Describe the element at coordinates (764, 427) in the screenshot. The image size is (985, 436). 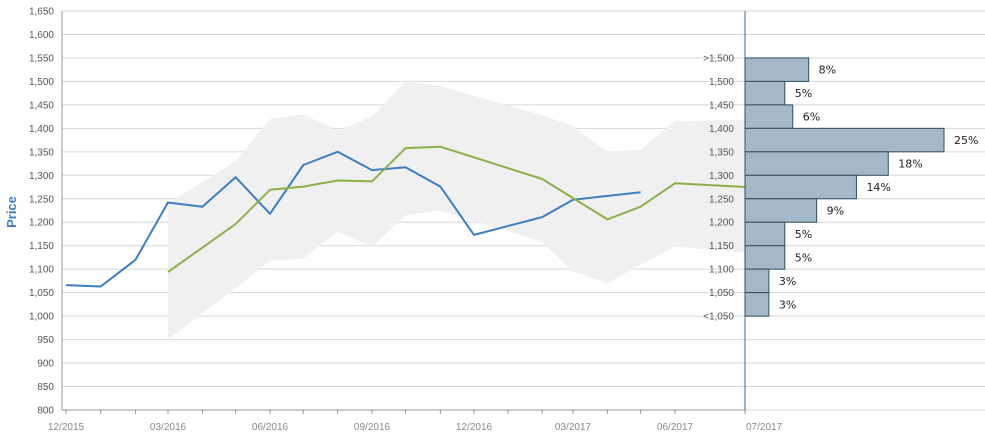
I see `x-tick-label: 07/2017` at that location.